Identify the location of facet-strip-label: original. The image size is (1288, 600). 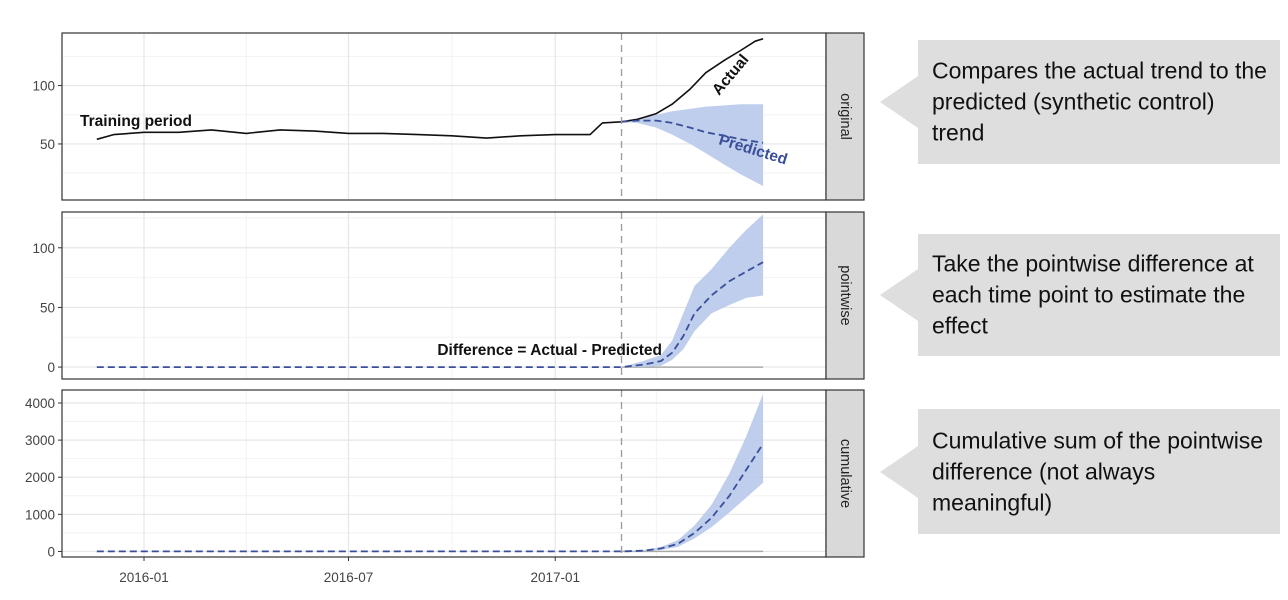
(845, 116).